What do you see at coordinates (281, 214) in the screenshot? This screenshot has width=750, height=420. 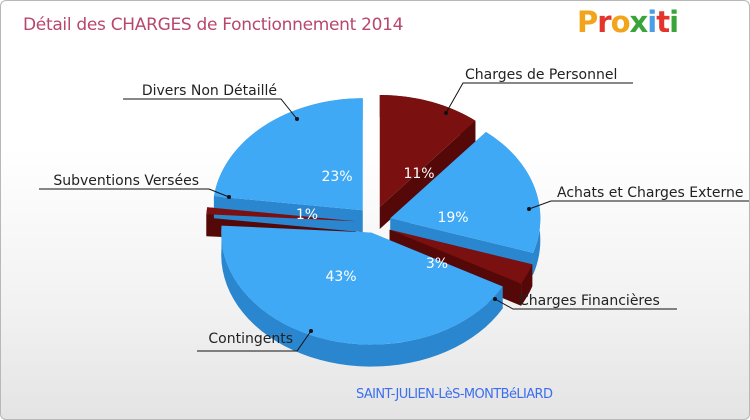 I see `slice-subventions-versees` at bounding box center [281, 214].